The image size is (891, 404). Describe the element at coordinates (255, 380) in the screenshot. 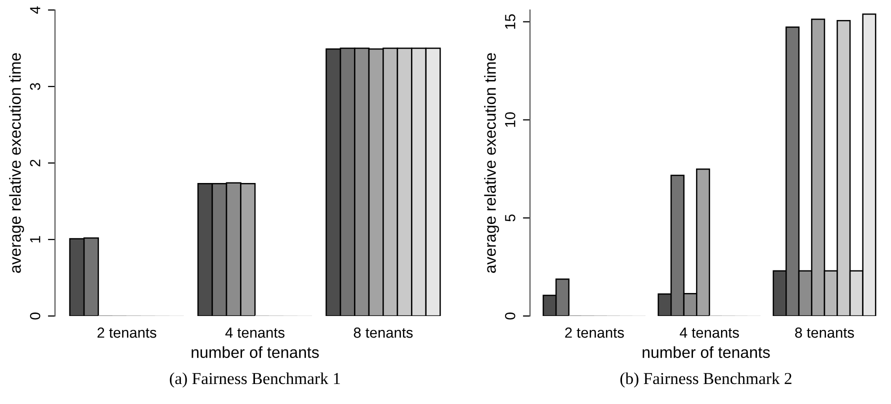

I see `text: (a) Fairness Benchmark 1` at that location.